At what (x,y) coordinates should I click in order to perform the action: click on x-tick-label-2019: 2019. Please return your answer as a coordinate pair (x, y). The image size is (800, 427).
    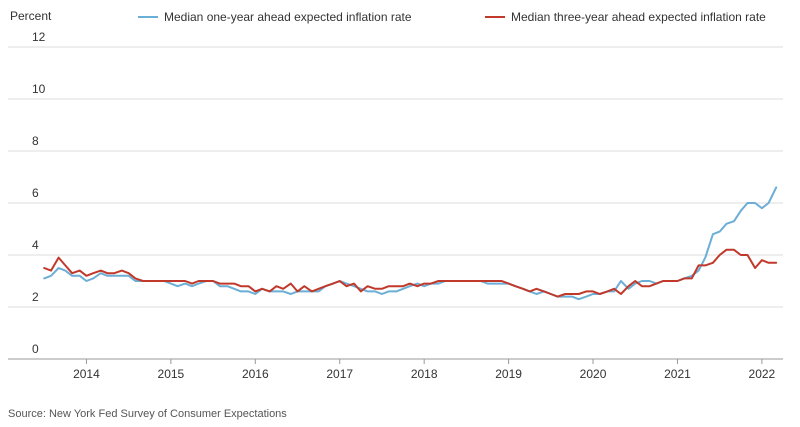
    Looking at the image, I should click on (508, 374).